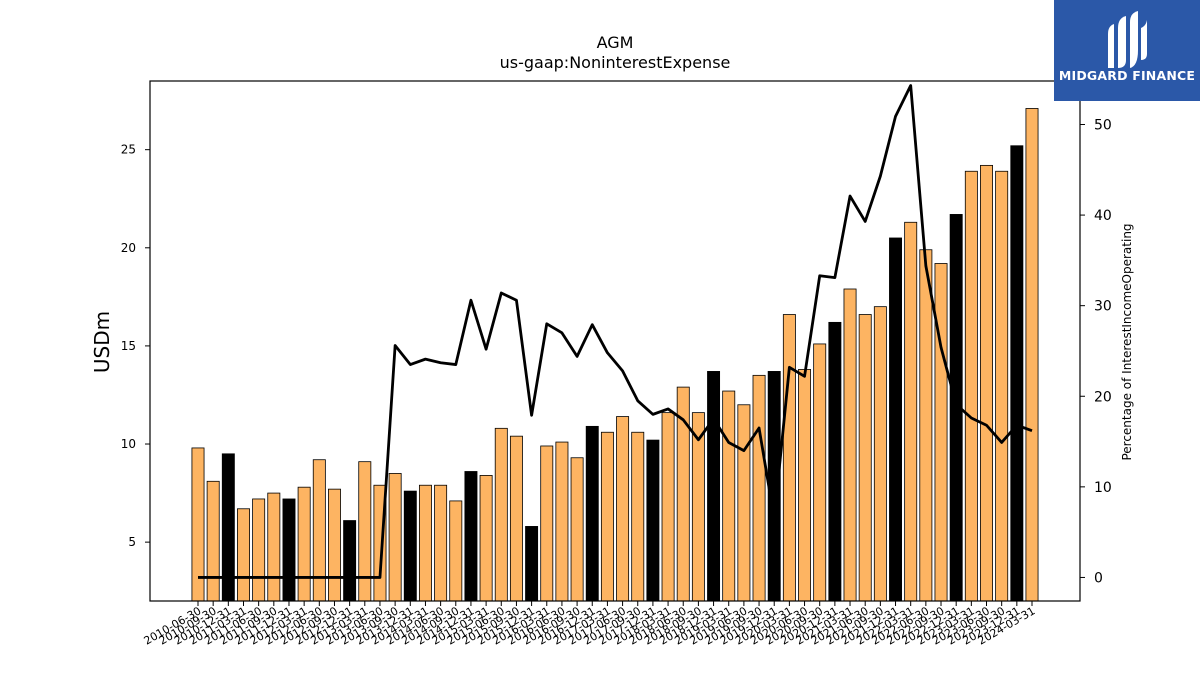 The height and width of the screenshot is (675, 1200). I want to click on y2-tick-label: 20, so click(1103, 397).